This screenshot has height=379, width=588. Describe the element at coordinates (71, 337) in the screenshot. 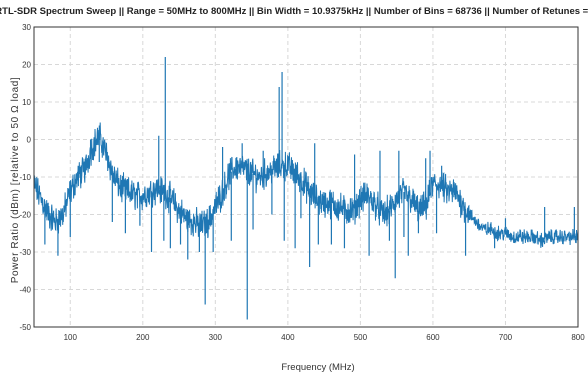

I see `x-tick-label: 100` at that location.